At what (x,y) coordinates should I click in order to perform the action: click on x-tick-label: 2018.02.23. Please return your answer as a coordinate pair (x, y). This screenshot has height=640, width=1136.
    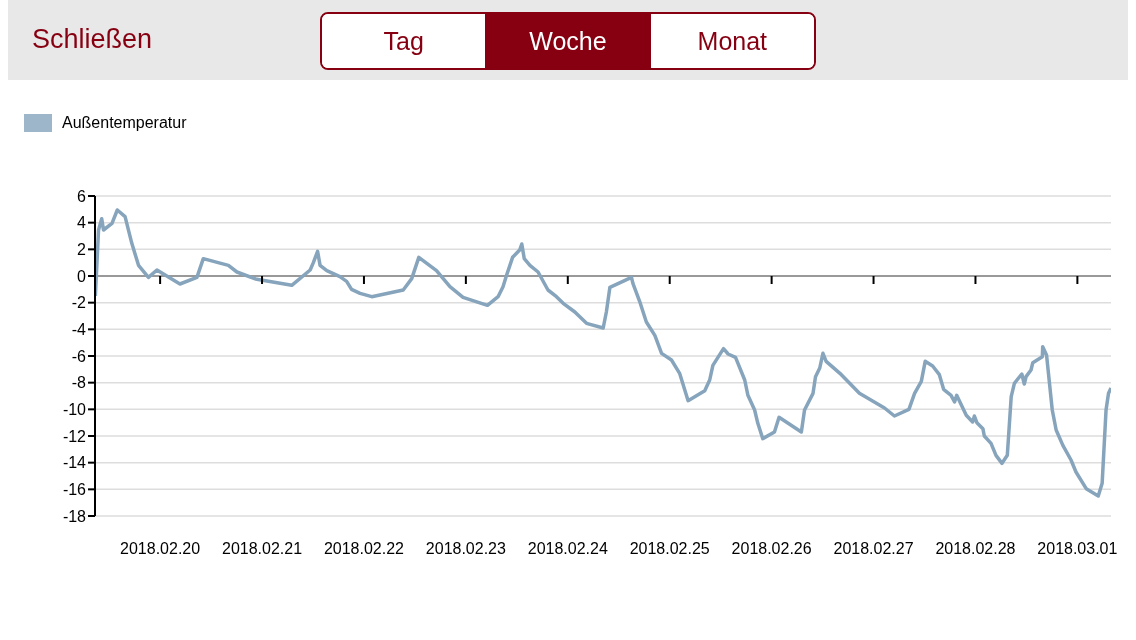
    Looking at the image, I should click on (466, 548).